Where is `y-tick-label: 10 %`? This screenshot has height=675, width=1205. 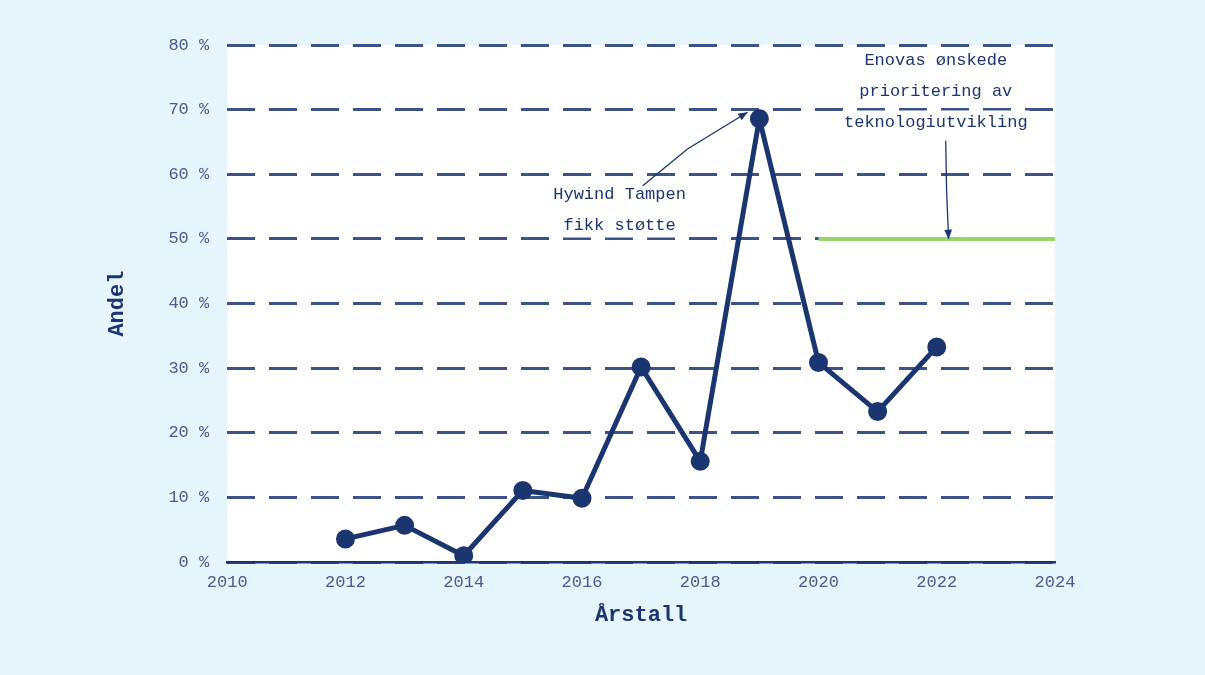
y-tick-label: 10 % is located at coordinates (189, 498).